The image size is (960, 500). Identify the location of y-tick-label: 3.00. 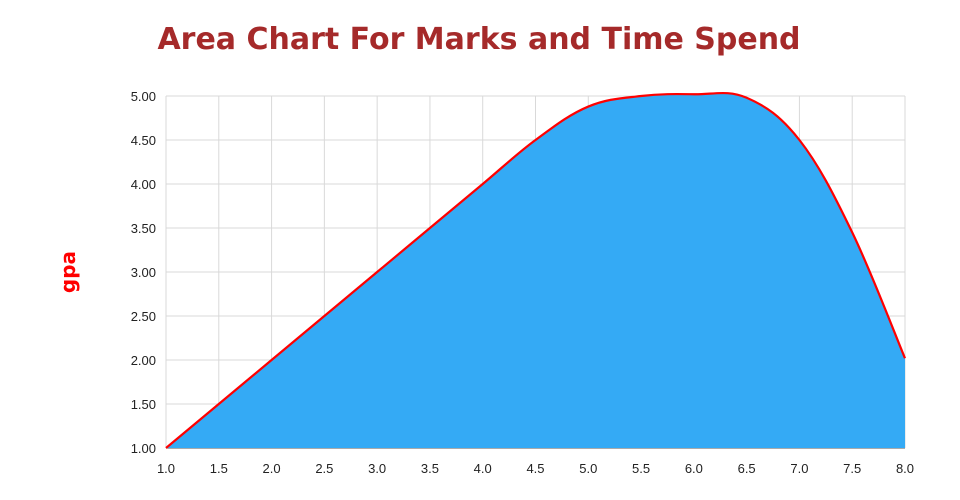
(143, 272).